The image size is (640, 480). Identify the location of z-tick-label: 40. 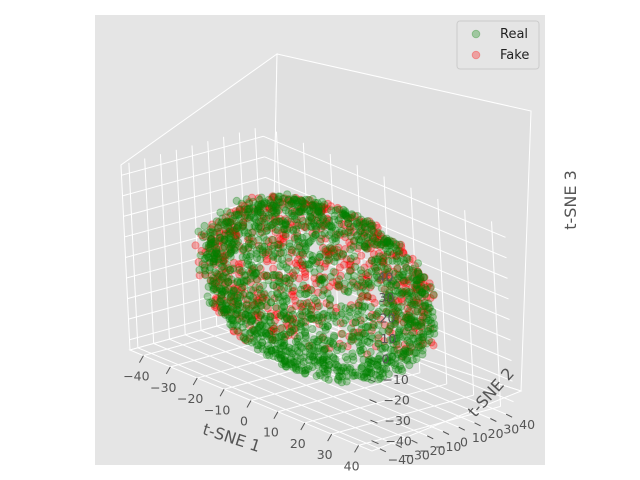
(386, 276).